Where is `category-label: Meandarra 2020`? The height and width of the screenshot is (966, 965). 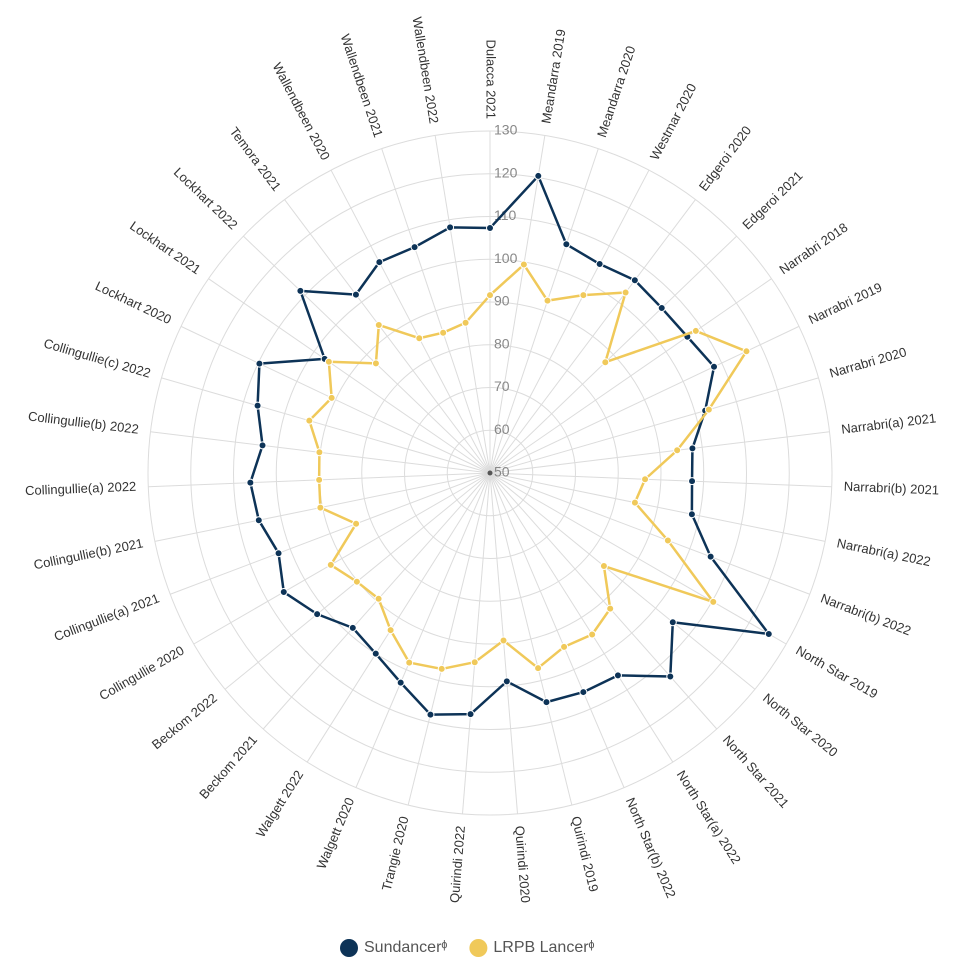
category-label: Meandarra 2020 is located at coordinates (616, 91).